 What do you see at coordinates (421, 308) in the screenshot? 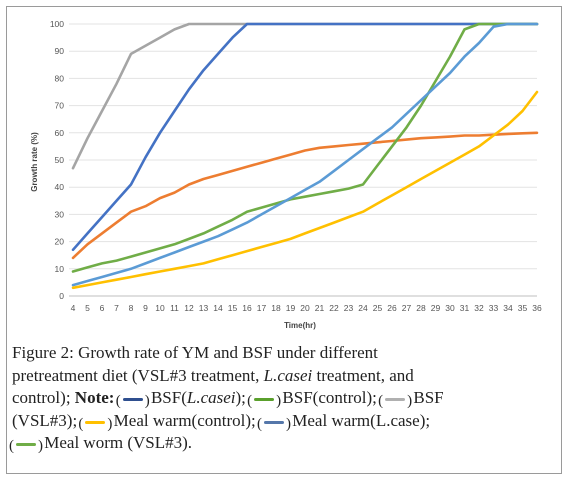
I see `x-tick-label: 28` at bounding box center [421, 308].